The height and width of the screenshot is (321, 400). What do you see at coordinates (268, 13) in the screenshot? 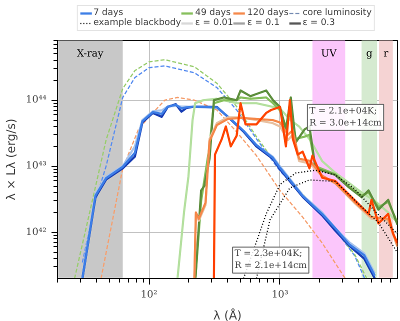
I see `legend-label: 120 days` at bounding box center [268, 13].